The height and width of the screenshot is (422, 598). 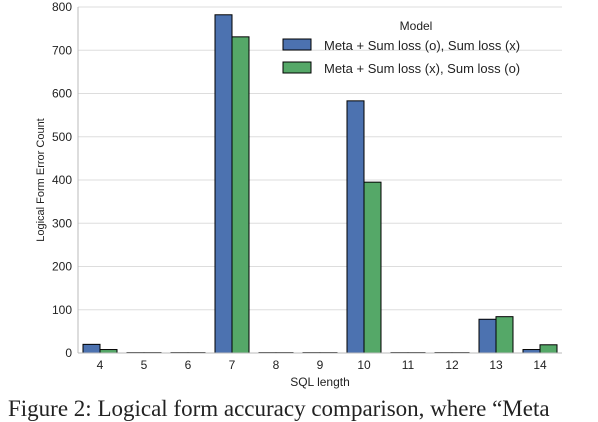 I want to click on y-tick-label: 400, so click(x=62, y=180).